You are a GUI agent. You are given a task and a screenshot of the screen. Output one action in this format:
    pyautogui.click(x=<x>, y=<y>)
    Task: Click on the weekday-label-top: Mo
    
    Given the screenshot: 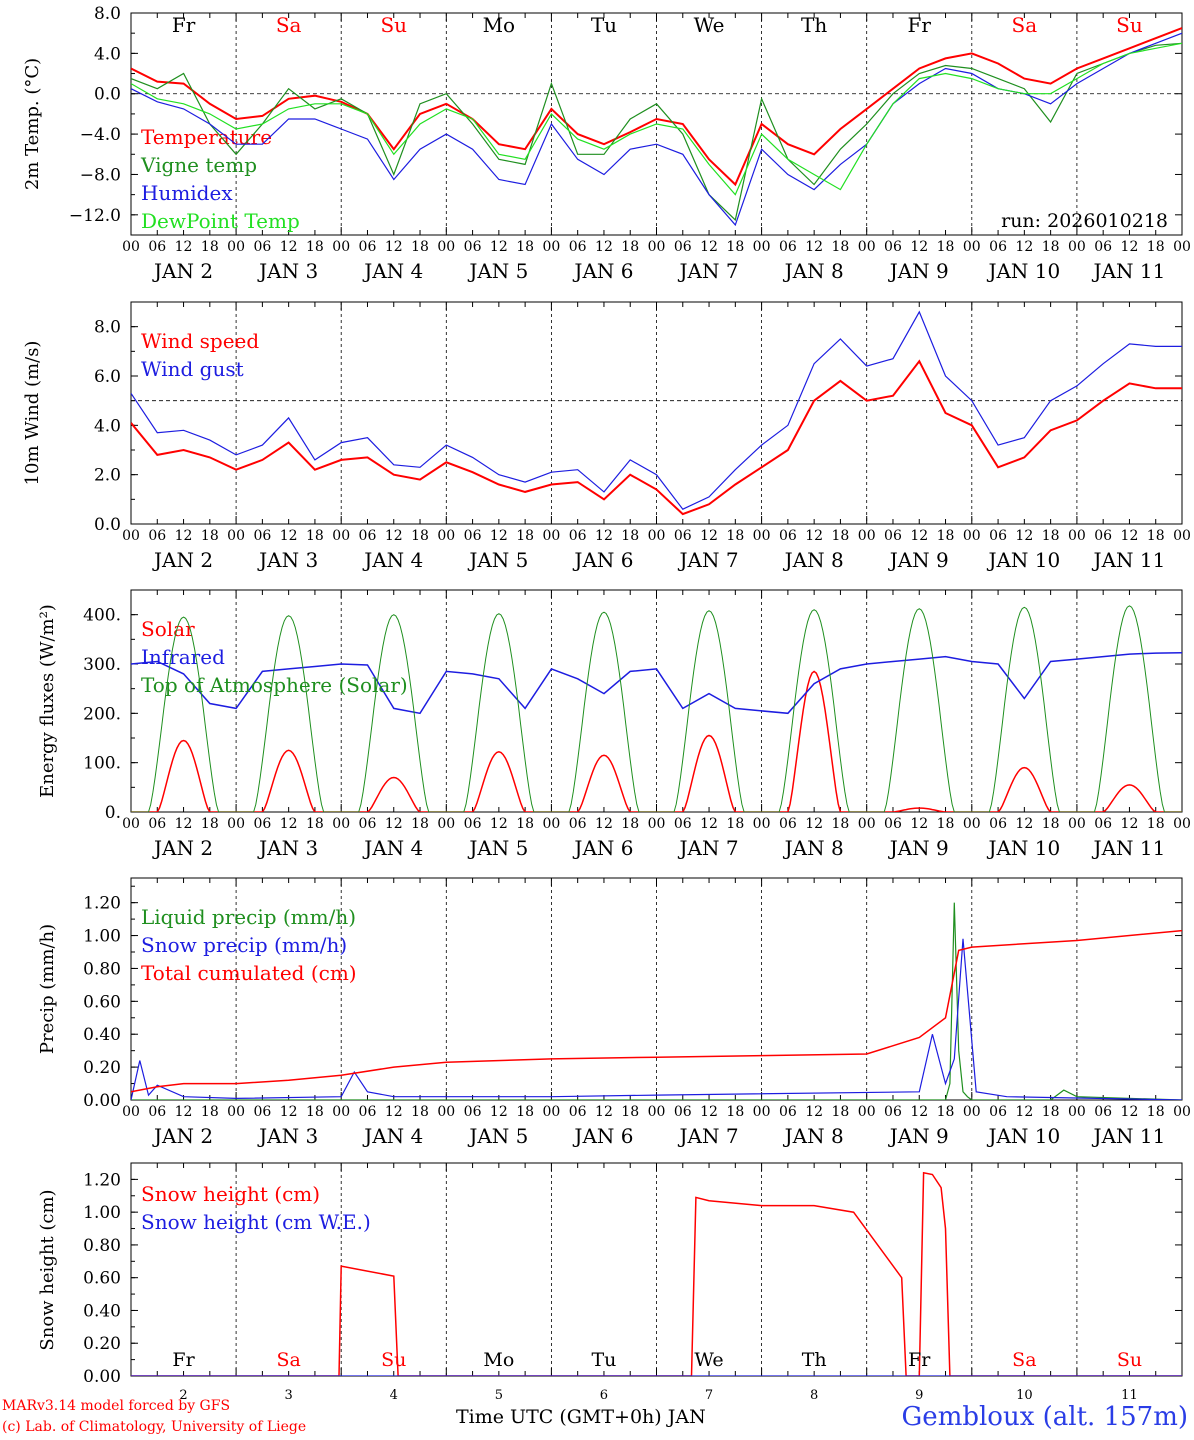 What is the action you would take?
    pyautogui.click(x=499, y=25)
    